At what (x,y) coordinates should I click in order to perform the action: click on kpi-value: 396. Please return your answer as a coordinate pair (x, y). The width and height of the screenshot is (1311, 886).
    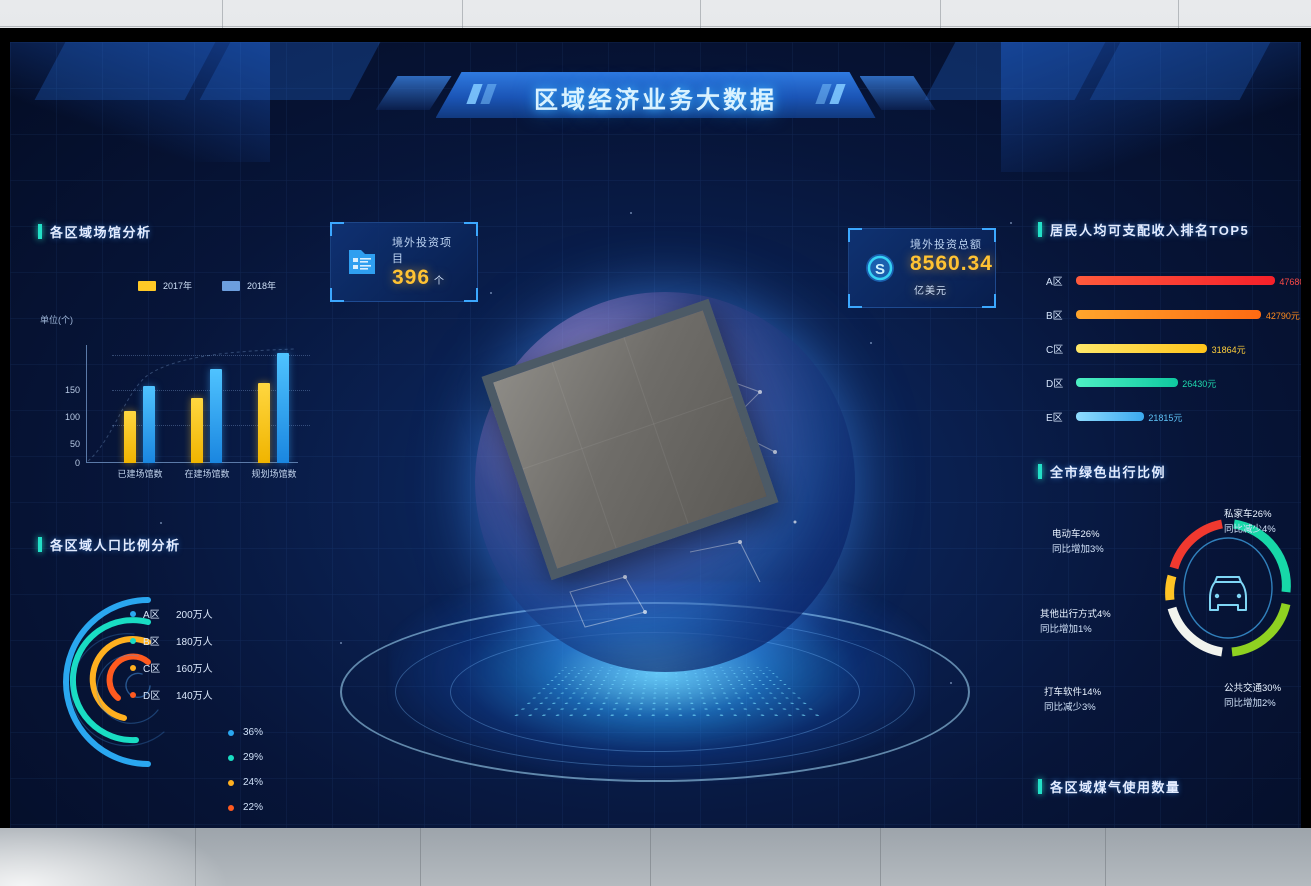
    Looking at the image, I should click on (411, 277).